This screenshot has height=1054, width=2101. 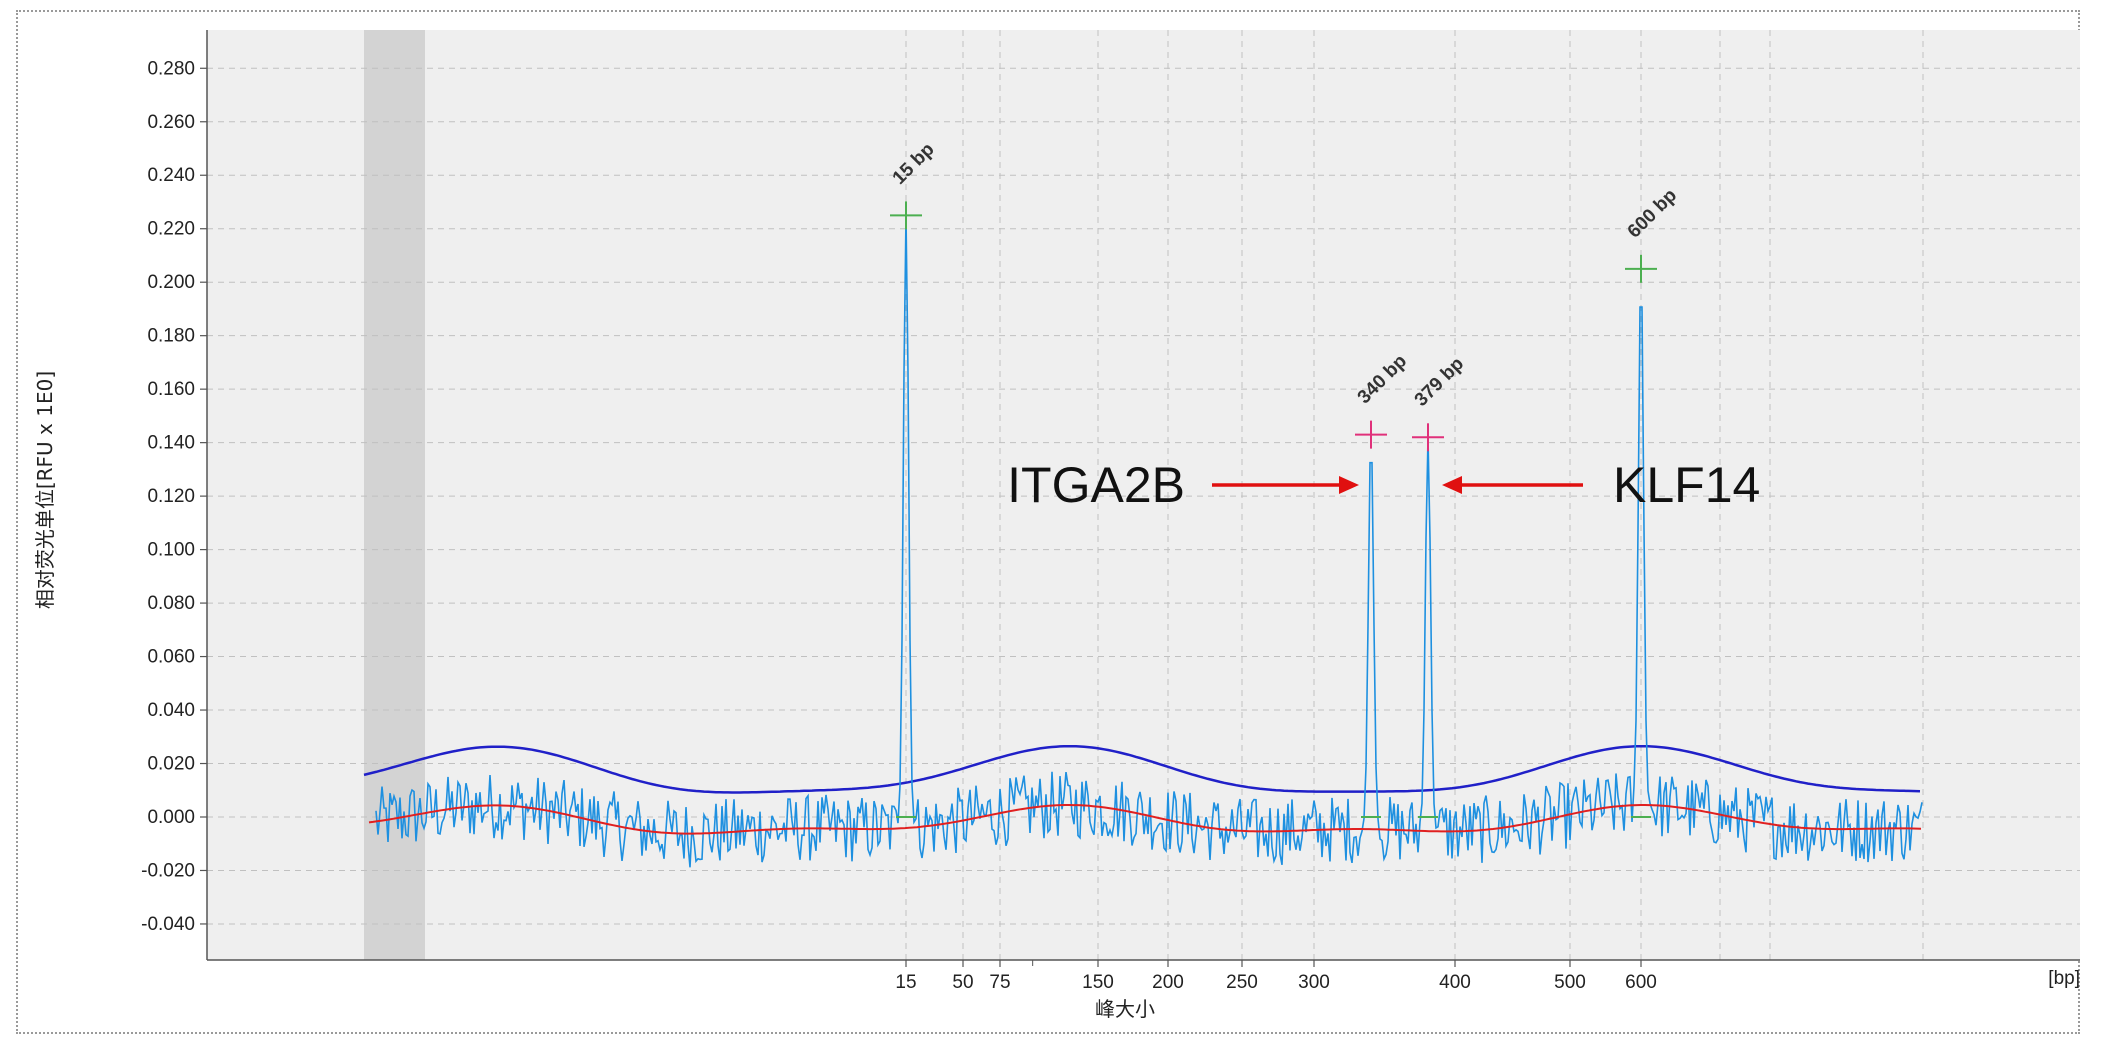 I want to click on y-tick-label: 0.200, so click(x=171, y=282).